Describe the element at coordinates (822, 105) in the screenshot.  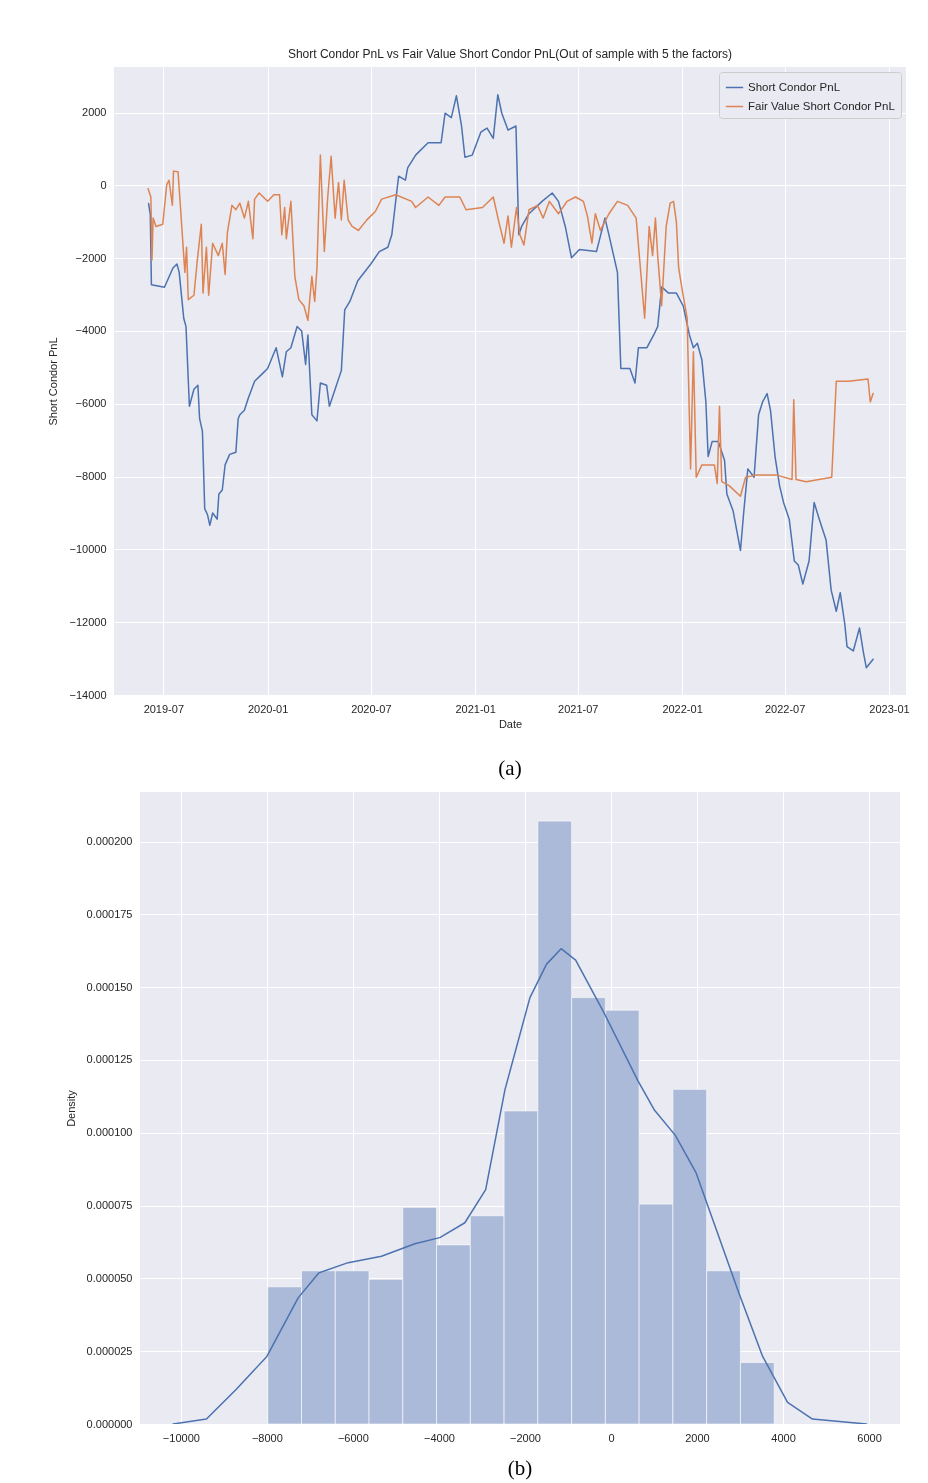
I see `legend-label: Fair Value Short Condor PnL` at that location.